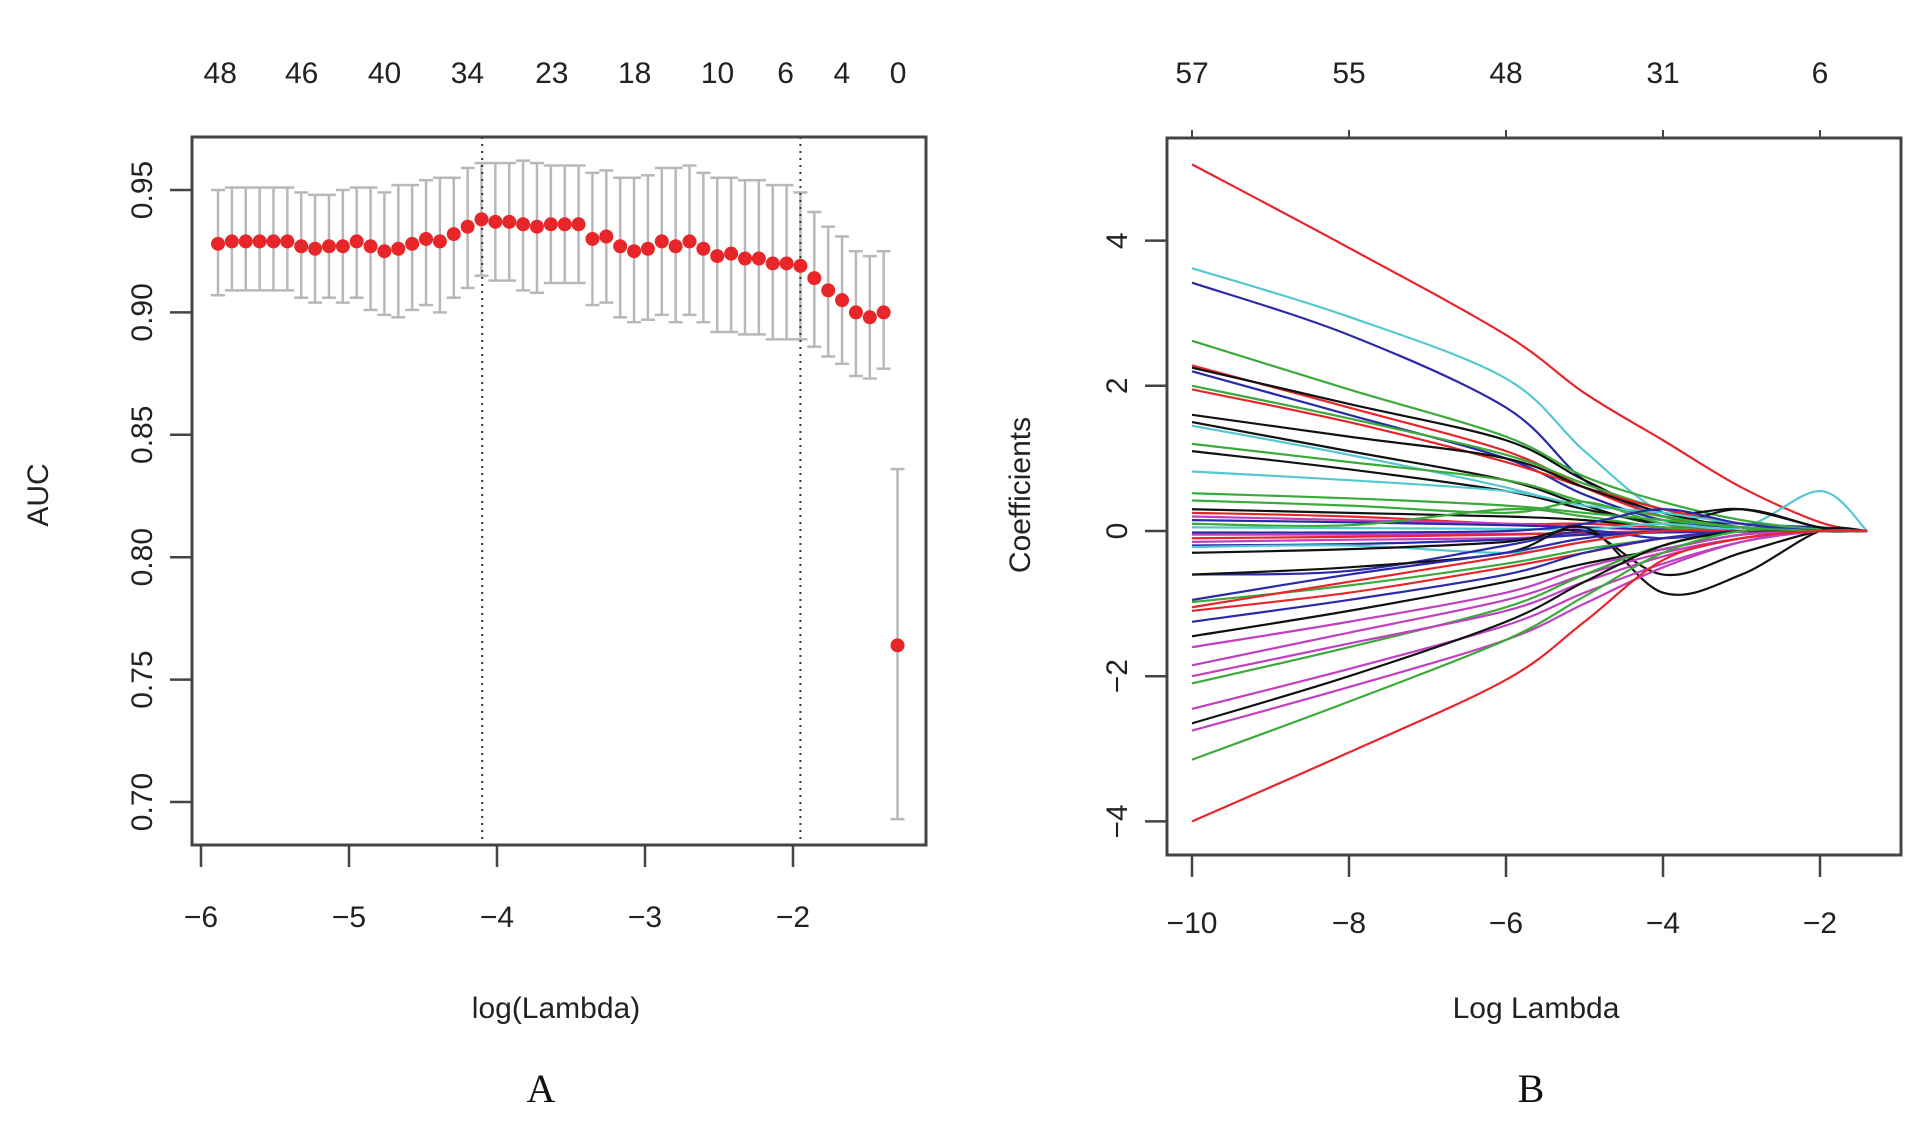 This screenshot has width=1929, height=1133. Describe the element at coordinates (142, 435) in the screenshot. I see `y-tick-label: 0.85` at that location.